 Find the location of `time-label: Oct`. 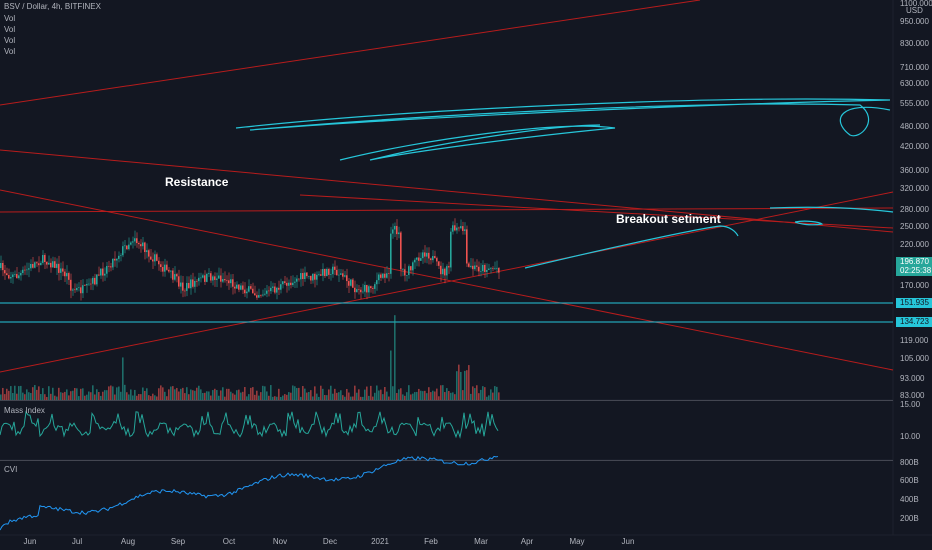

time-label: Oct is located at coordinates (229, 541).